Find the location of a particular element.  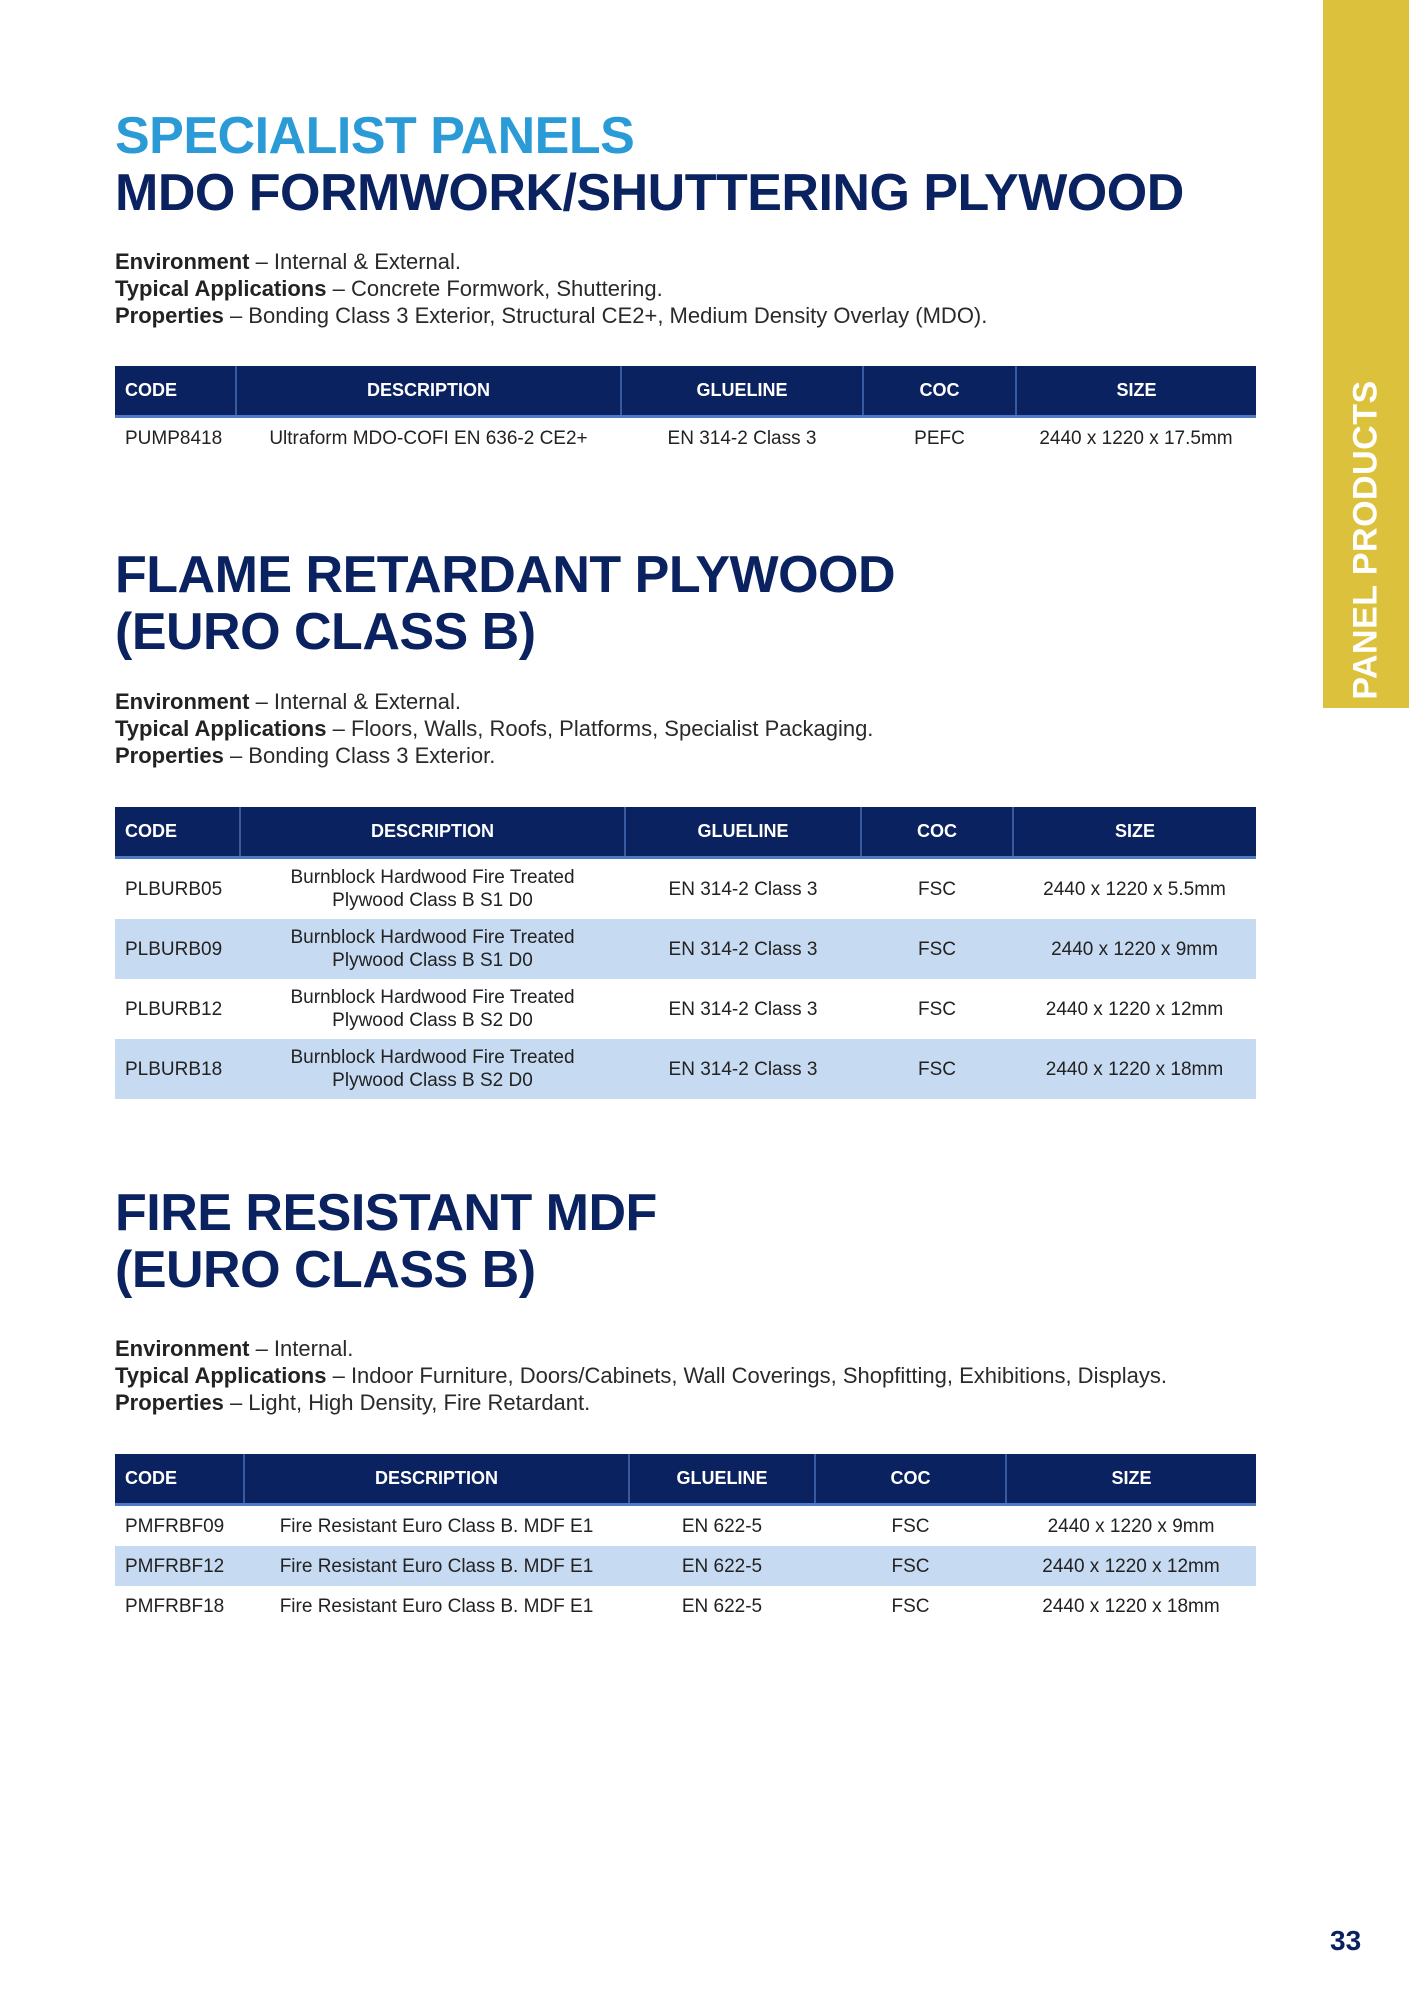

table-cell: PLBURB18 is located at coordinates (177, 1069).